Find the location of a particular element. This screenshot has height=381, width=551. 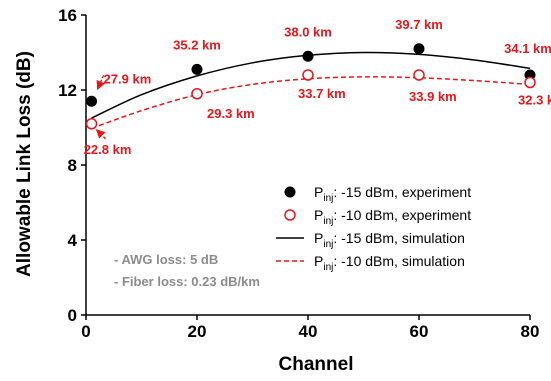

y-tick-label: 16 is located at coordinates (67, 15).